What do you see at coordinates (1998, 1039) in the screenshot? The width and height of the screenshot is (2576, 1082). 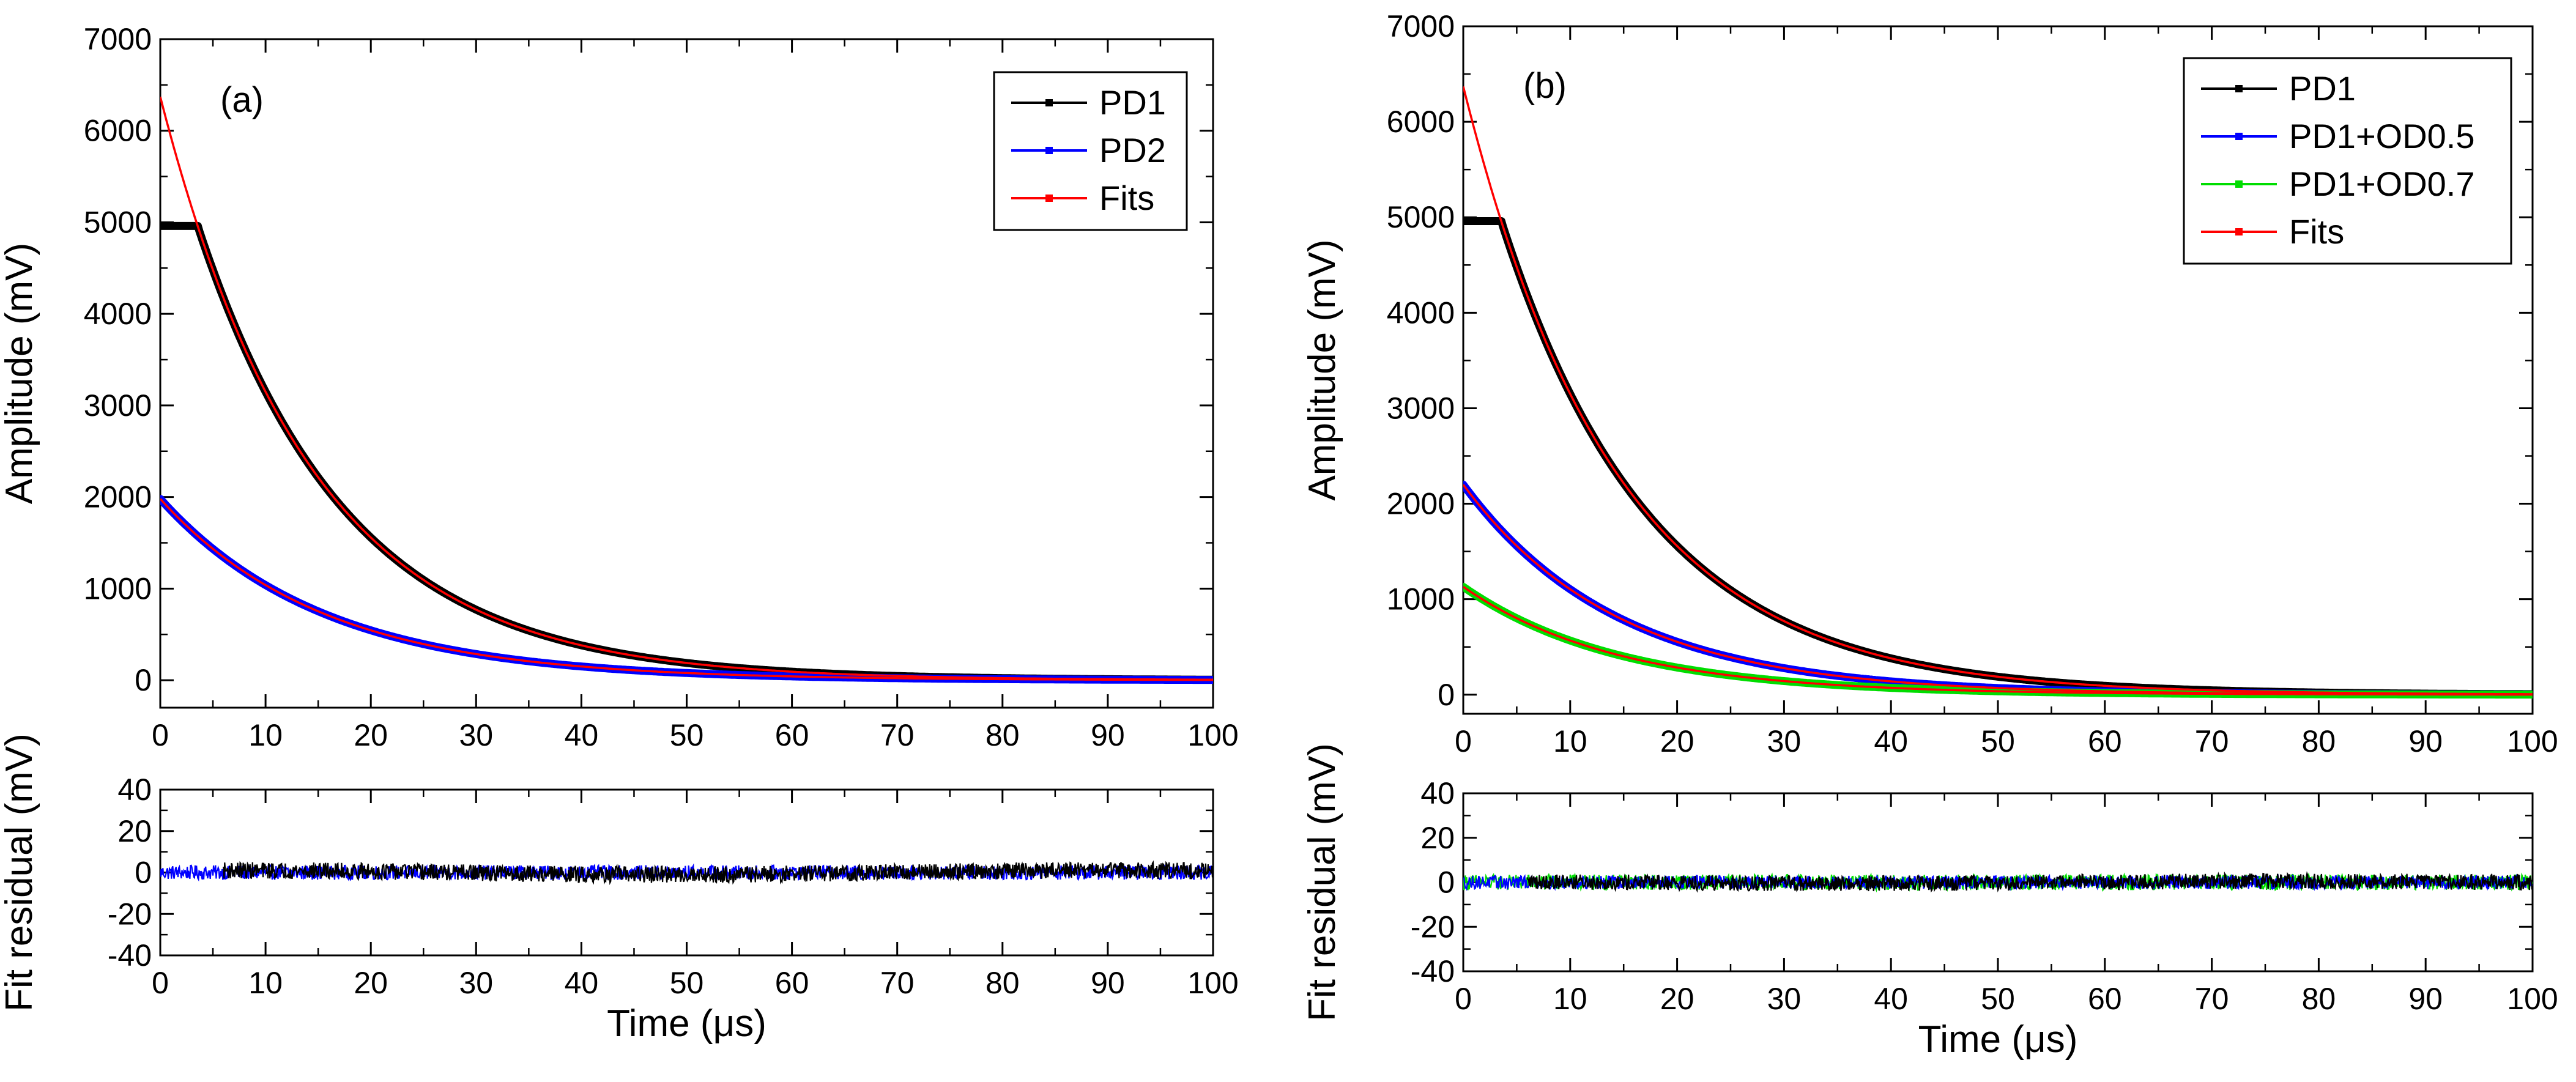 I see `panel-b-x-axis-title: Time (μs)` at bounding box center [1998, 1039].